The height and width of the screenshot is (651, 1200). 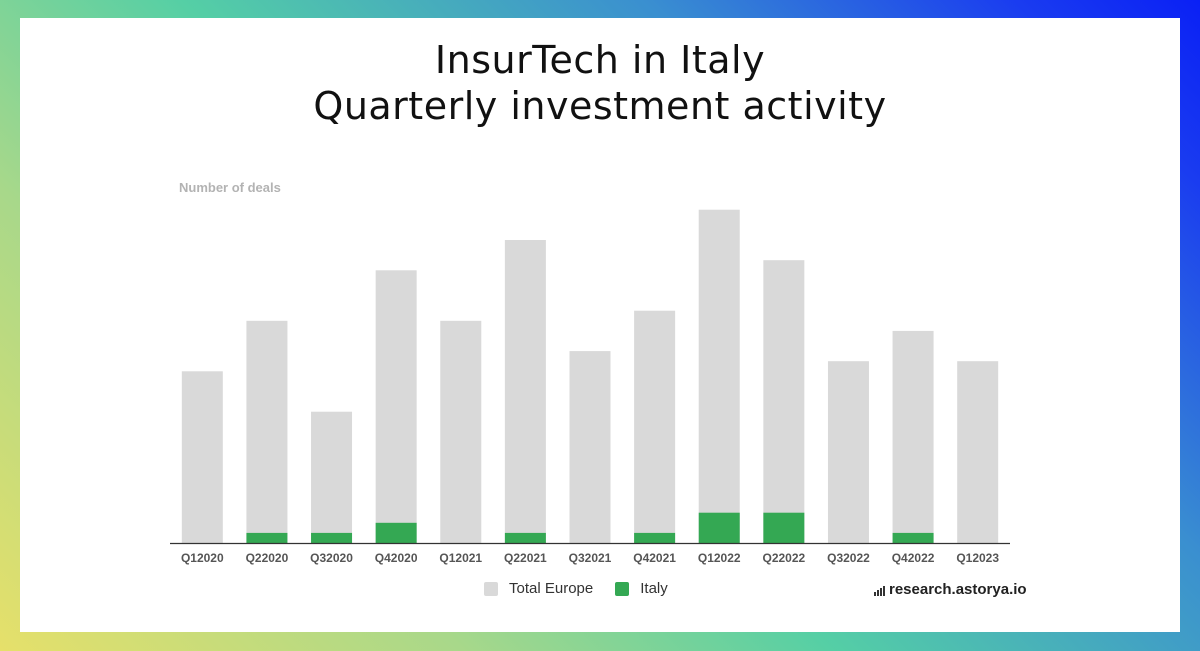 What do you see at coordinates (331, 558) in the screenshot?
I see `x-tick-label: Q32020` at bounding box center [331, 558].